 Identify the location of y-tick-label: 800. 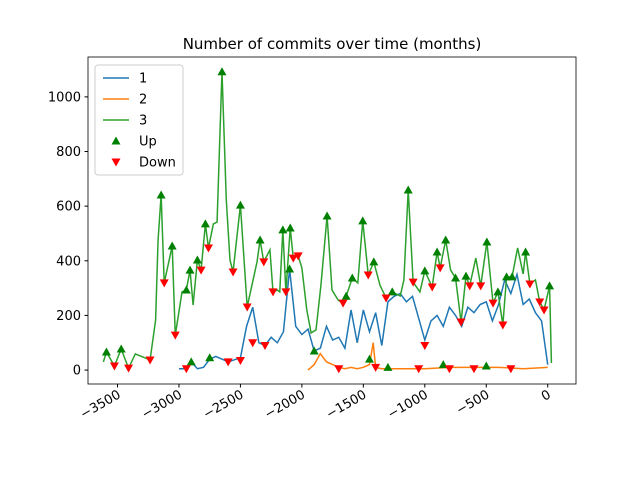
(68, 152).